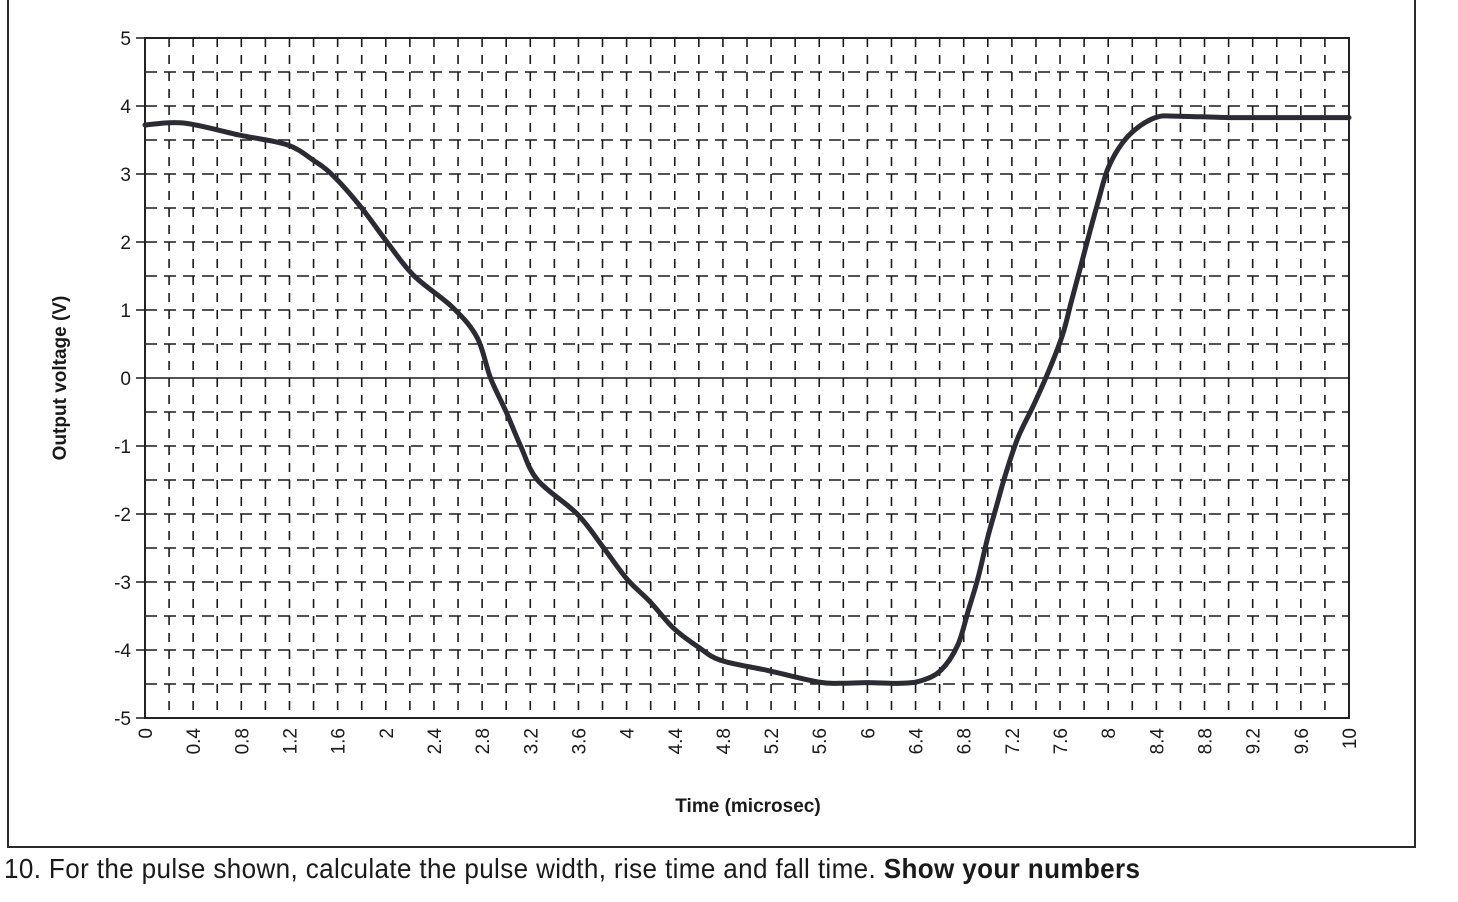  Describe the element at coordinates (747, 806) in the screenshot. I see `x-axis-title: Time (microsec)` at that location.